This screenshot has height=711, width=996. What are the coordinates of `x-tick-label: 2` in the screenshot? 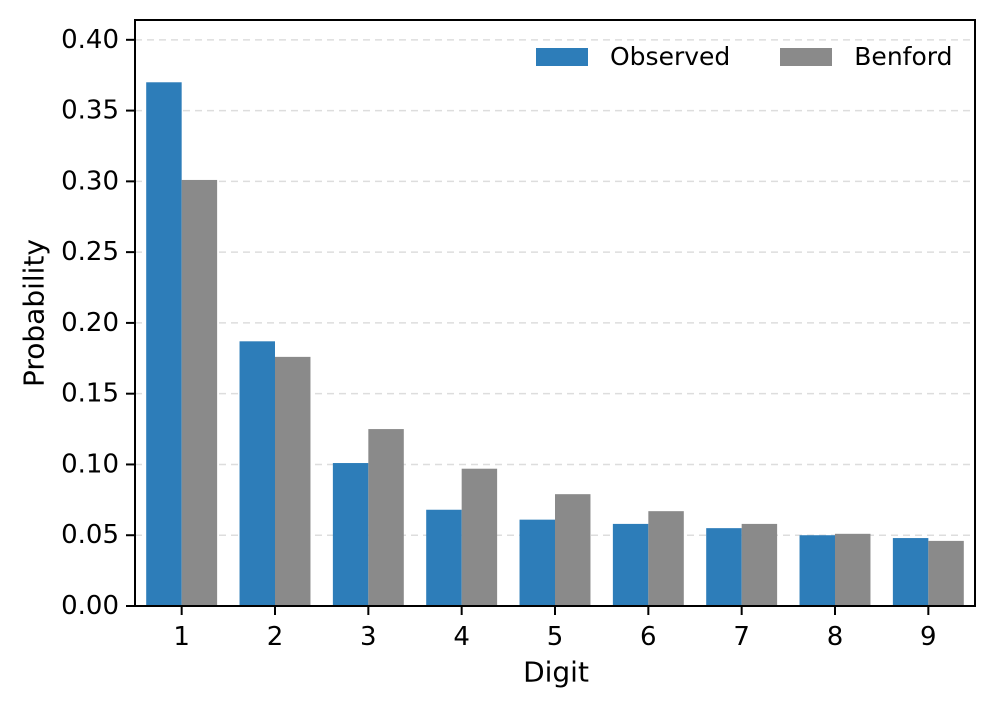 It's located at (275, 637).